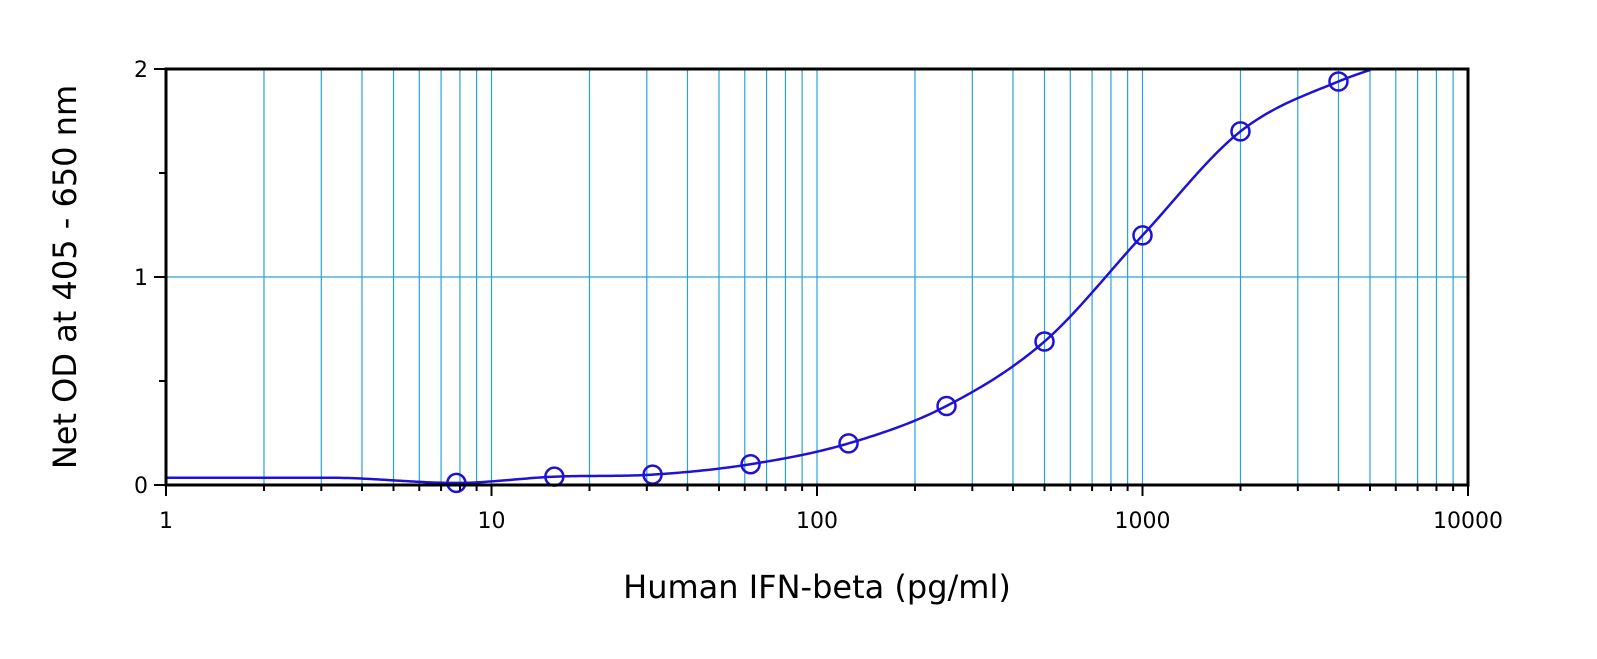 Image resolution: width=1597 pixels, height=659 pixels. I want to click on x-tick-label: 1000, so click(1143, 521).